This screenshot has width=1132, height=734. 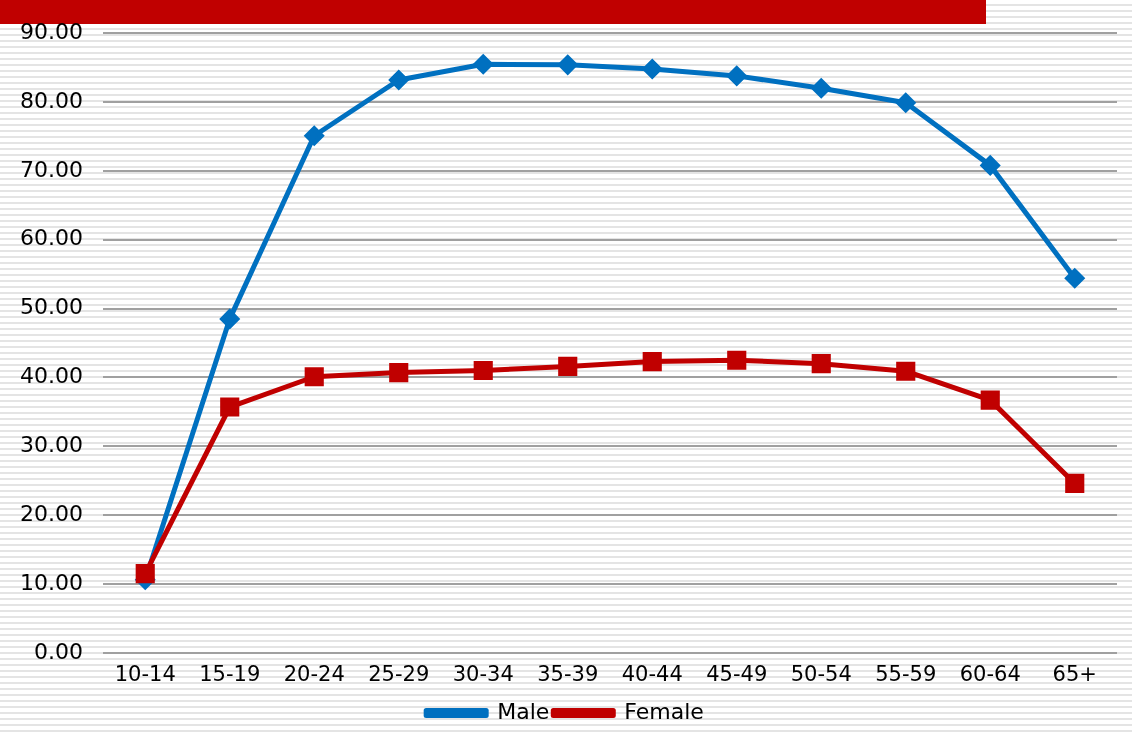 What do you see at coordinates (51, 238) in the screenshot?
I see `y-tick-label: 60.00` at bounding box center [51, 238].